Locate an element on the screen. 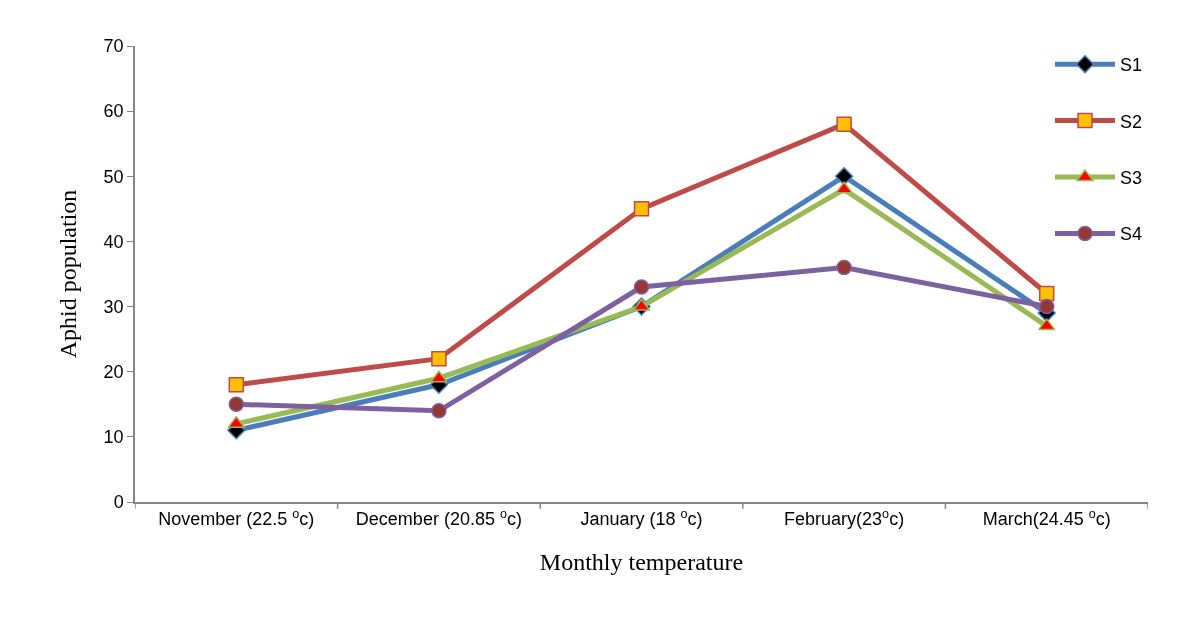 The width and height of the screenshot is (1181, 629). legend-label: S3 is located at coordinates (1131, 178).